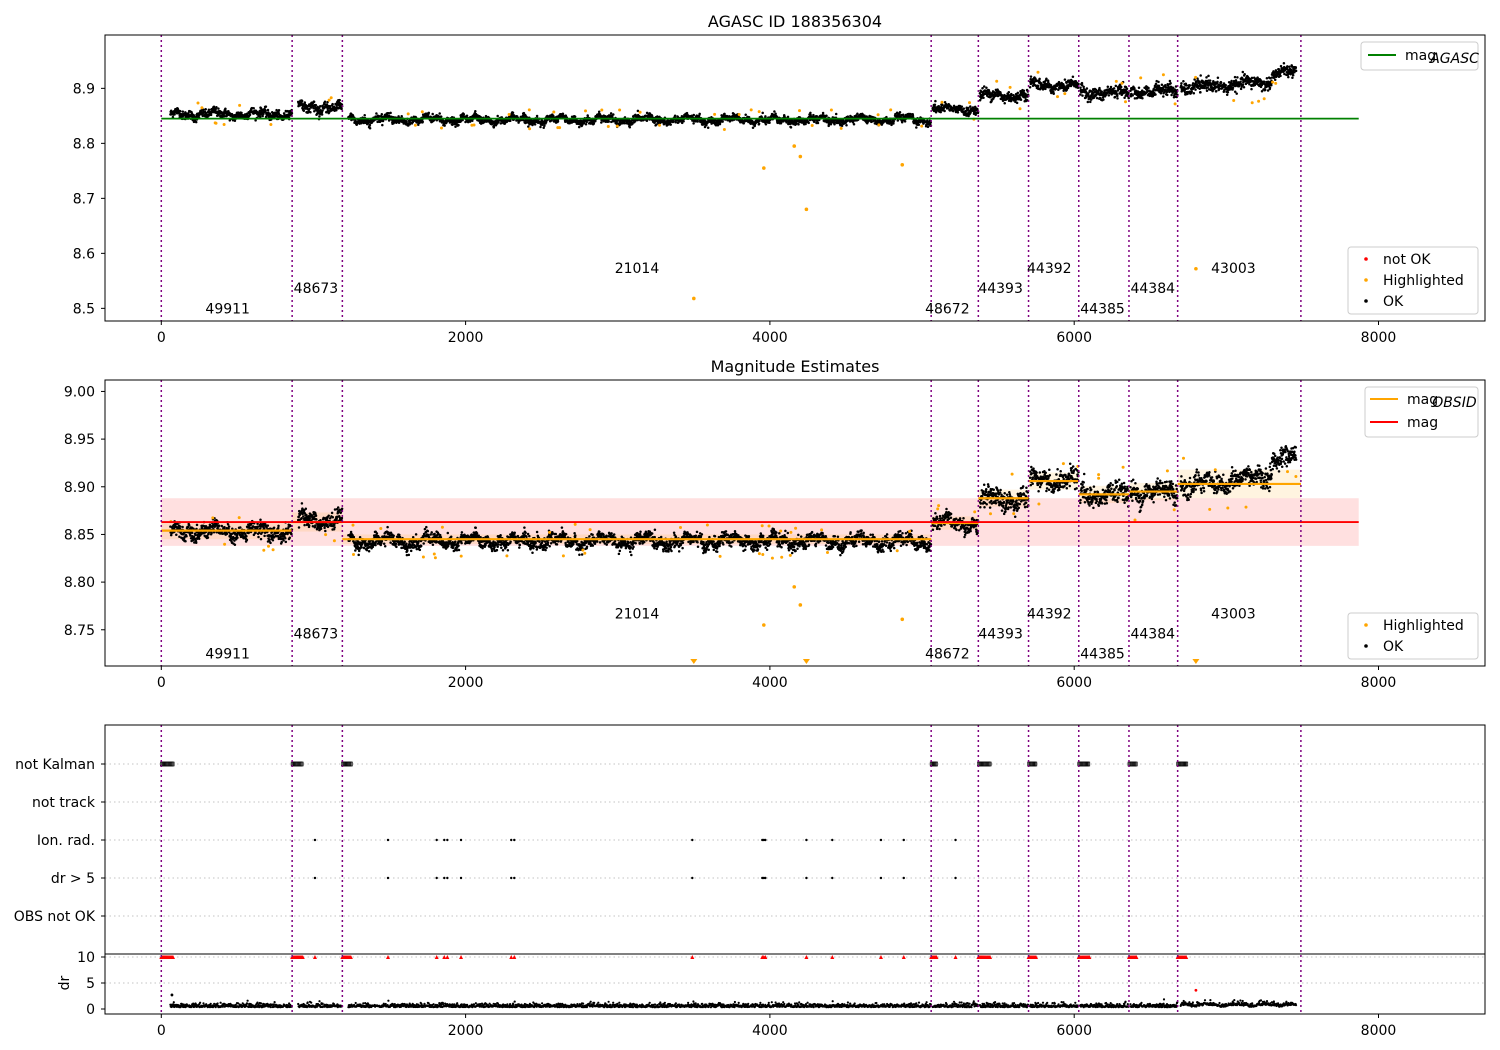 The height and width of the screenshot is (1050, 1500). Describe the element at coordinates (84, 254) in the screenshot. I see `agasc-y-tick-label: 8.6` at that location.